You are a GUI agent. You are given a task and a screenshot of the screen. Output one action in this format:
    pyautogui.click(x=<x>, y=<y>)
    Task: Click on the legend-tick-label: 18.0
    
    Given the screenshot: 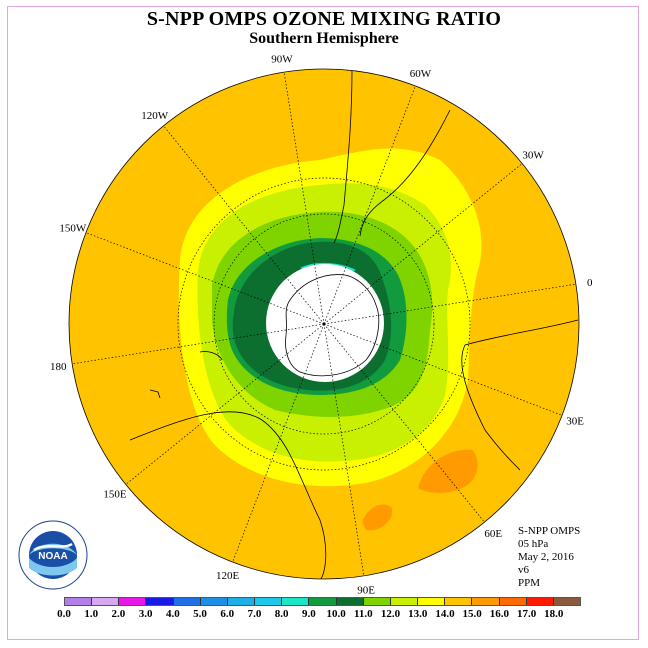 What is the action you would take?
    pyautogui.click(x=554, y=614)
    